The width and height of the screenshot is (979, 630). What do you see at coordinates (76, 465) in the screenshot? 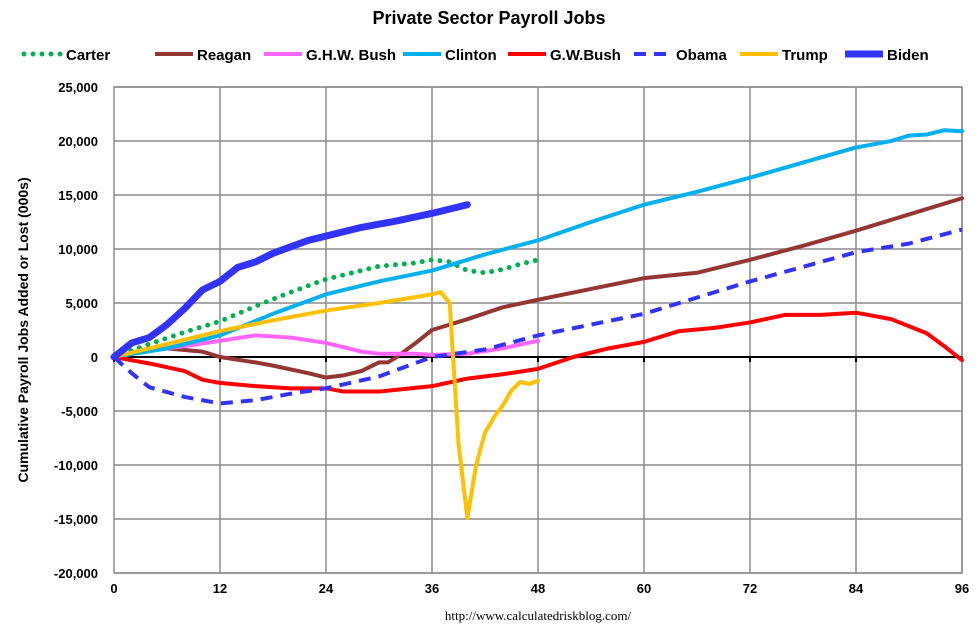
I see `y-tick-label: -10,000` at bounding box center [76, 465].